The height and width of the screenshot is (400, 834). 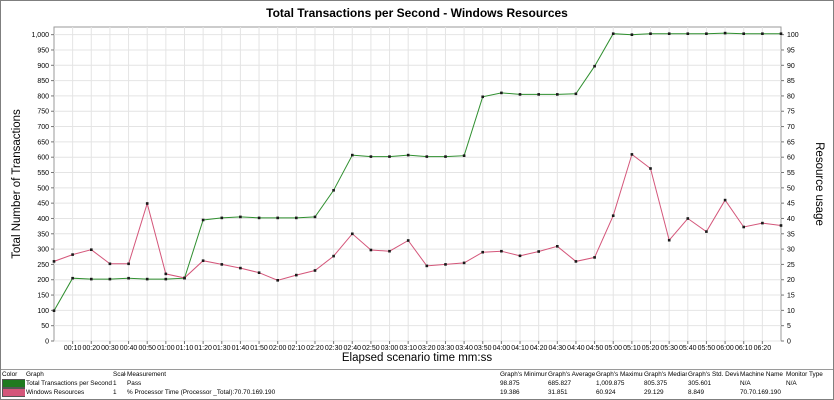 I want to click on legend-std-deviation: 305.601, so click(x=700, y=383).